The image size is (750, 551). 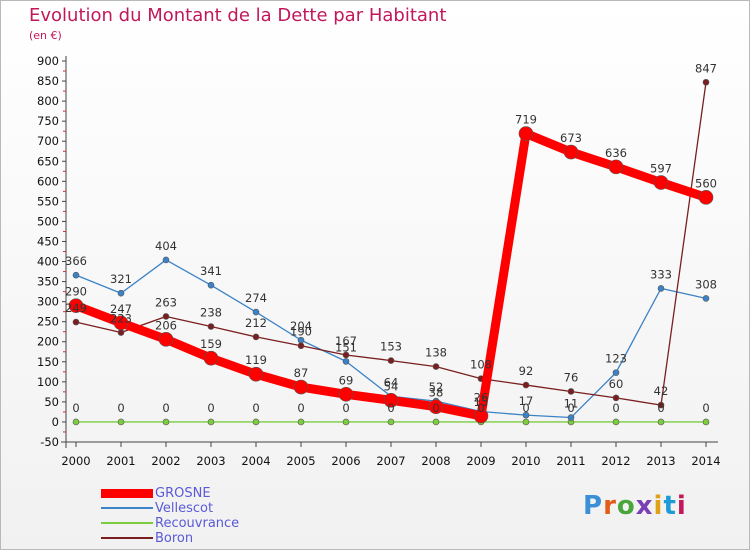 I want to click on data-label-vellescot: 333, so click(x=661, y=274).